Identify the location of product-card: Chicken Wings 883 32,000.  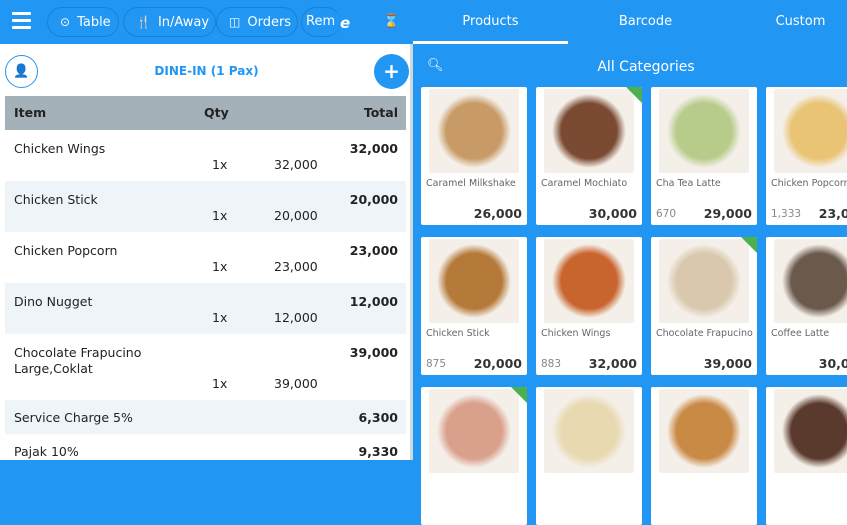
(589, 306).